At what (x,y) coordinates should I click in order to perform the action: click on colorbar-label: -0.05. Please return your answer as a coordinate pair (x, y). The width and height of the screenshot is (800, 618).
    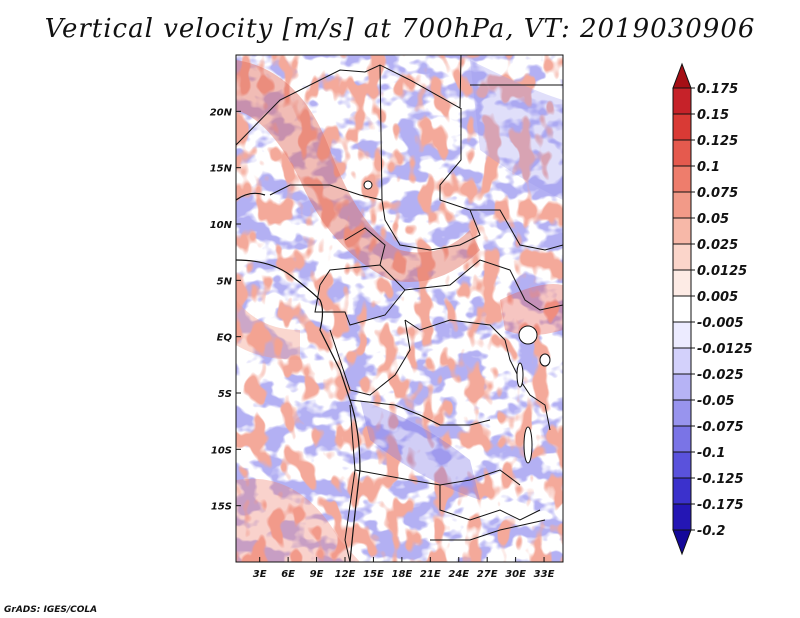
    Looking at the image, I should click on (715, 401).